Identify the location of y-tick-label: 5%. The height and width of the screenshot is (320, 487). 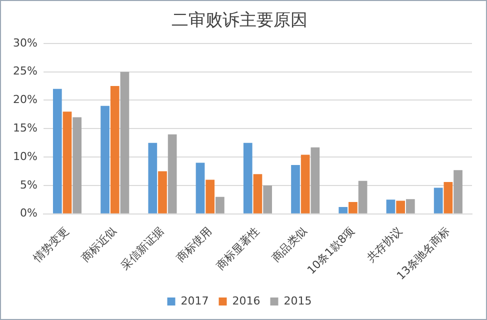
(29, 185).